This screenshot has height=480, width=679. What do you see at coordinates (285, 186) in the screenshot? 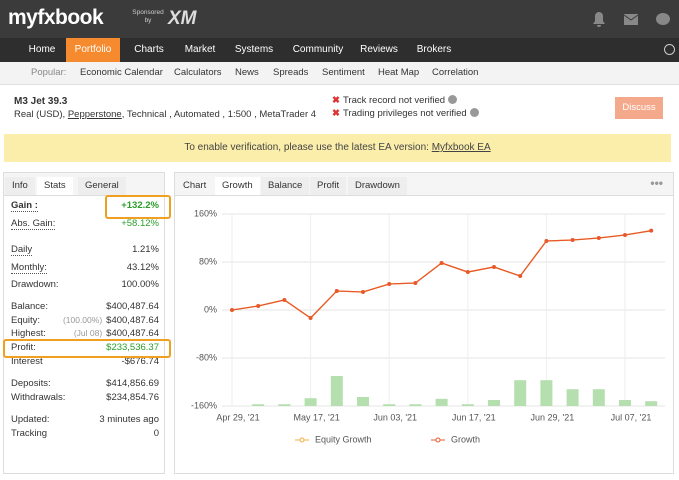
I see `chart-tab: Balance` at bounding box center [285, 186].